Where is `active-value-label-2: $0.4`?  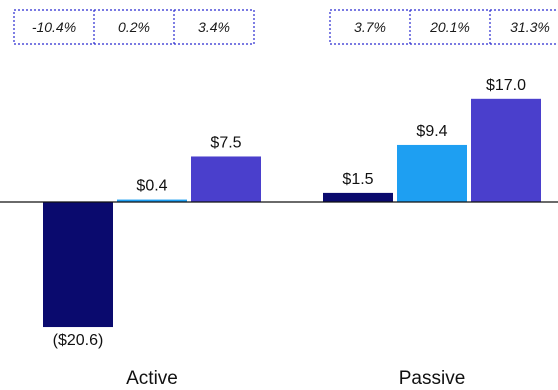
active-value-label-2: $0.4 is located at coordinates (151, 186).